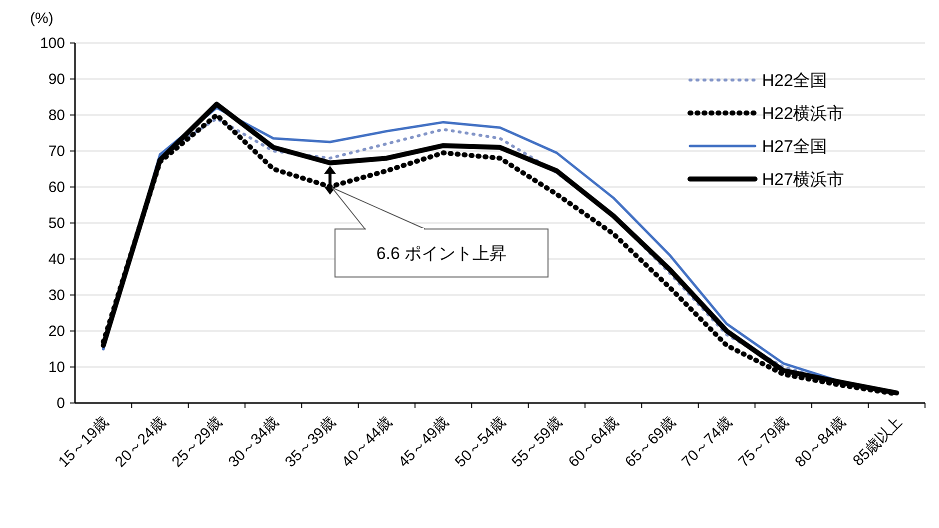 This screenshot has height=528, width=939. Describe the element at coordinates (140, 442) in the screenshot. I see `x-tick-label: 20～24歳` at that location.